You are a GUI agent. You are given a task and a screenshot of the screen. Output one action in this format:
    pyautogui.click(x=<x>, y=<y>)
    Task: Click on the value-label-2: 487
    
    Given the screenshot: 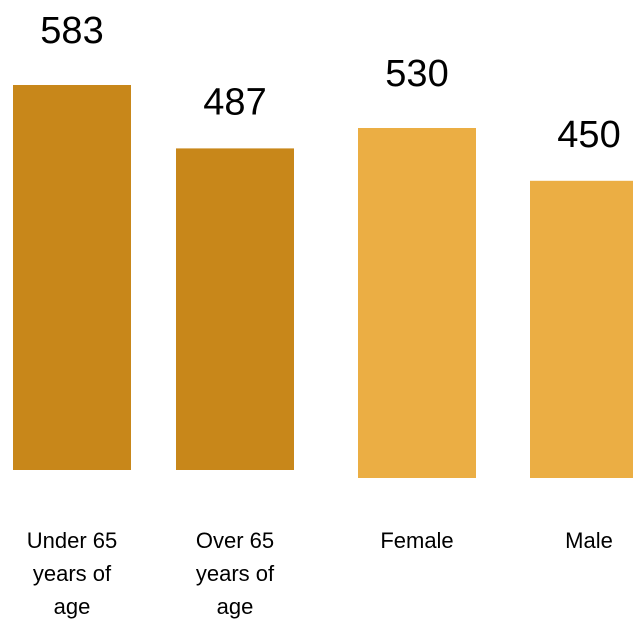 What is the action you would take?
    pyautogui.click(x=234, y=102)
    